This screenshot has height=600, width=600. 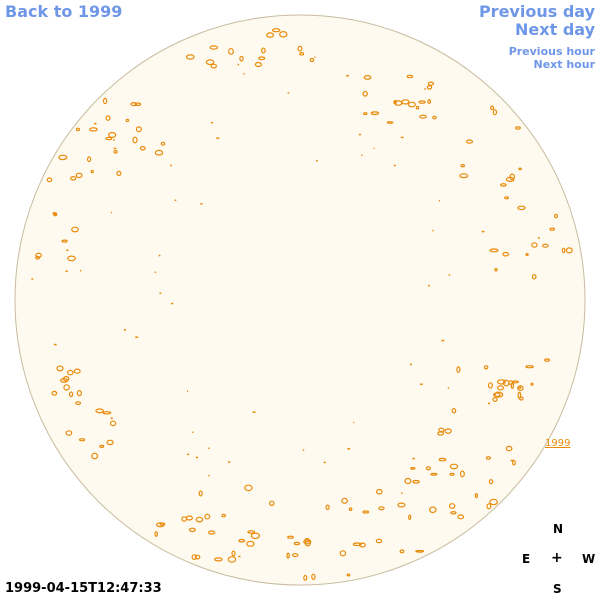 I want to click on observation-timestamp: 1999-04-15T12:47:33, so click(x=83, y=588).